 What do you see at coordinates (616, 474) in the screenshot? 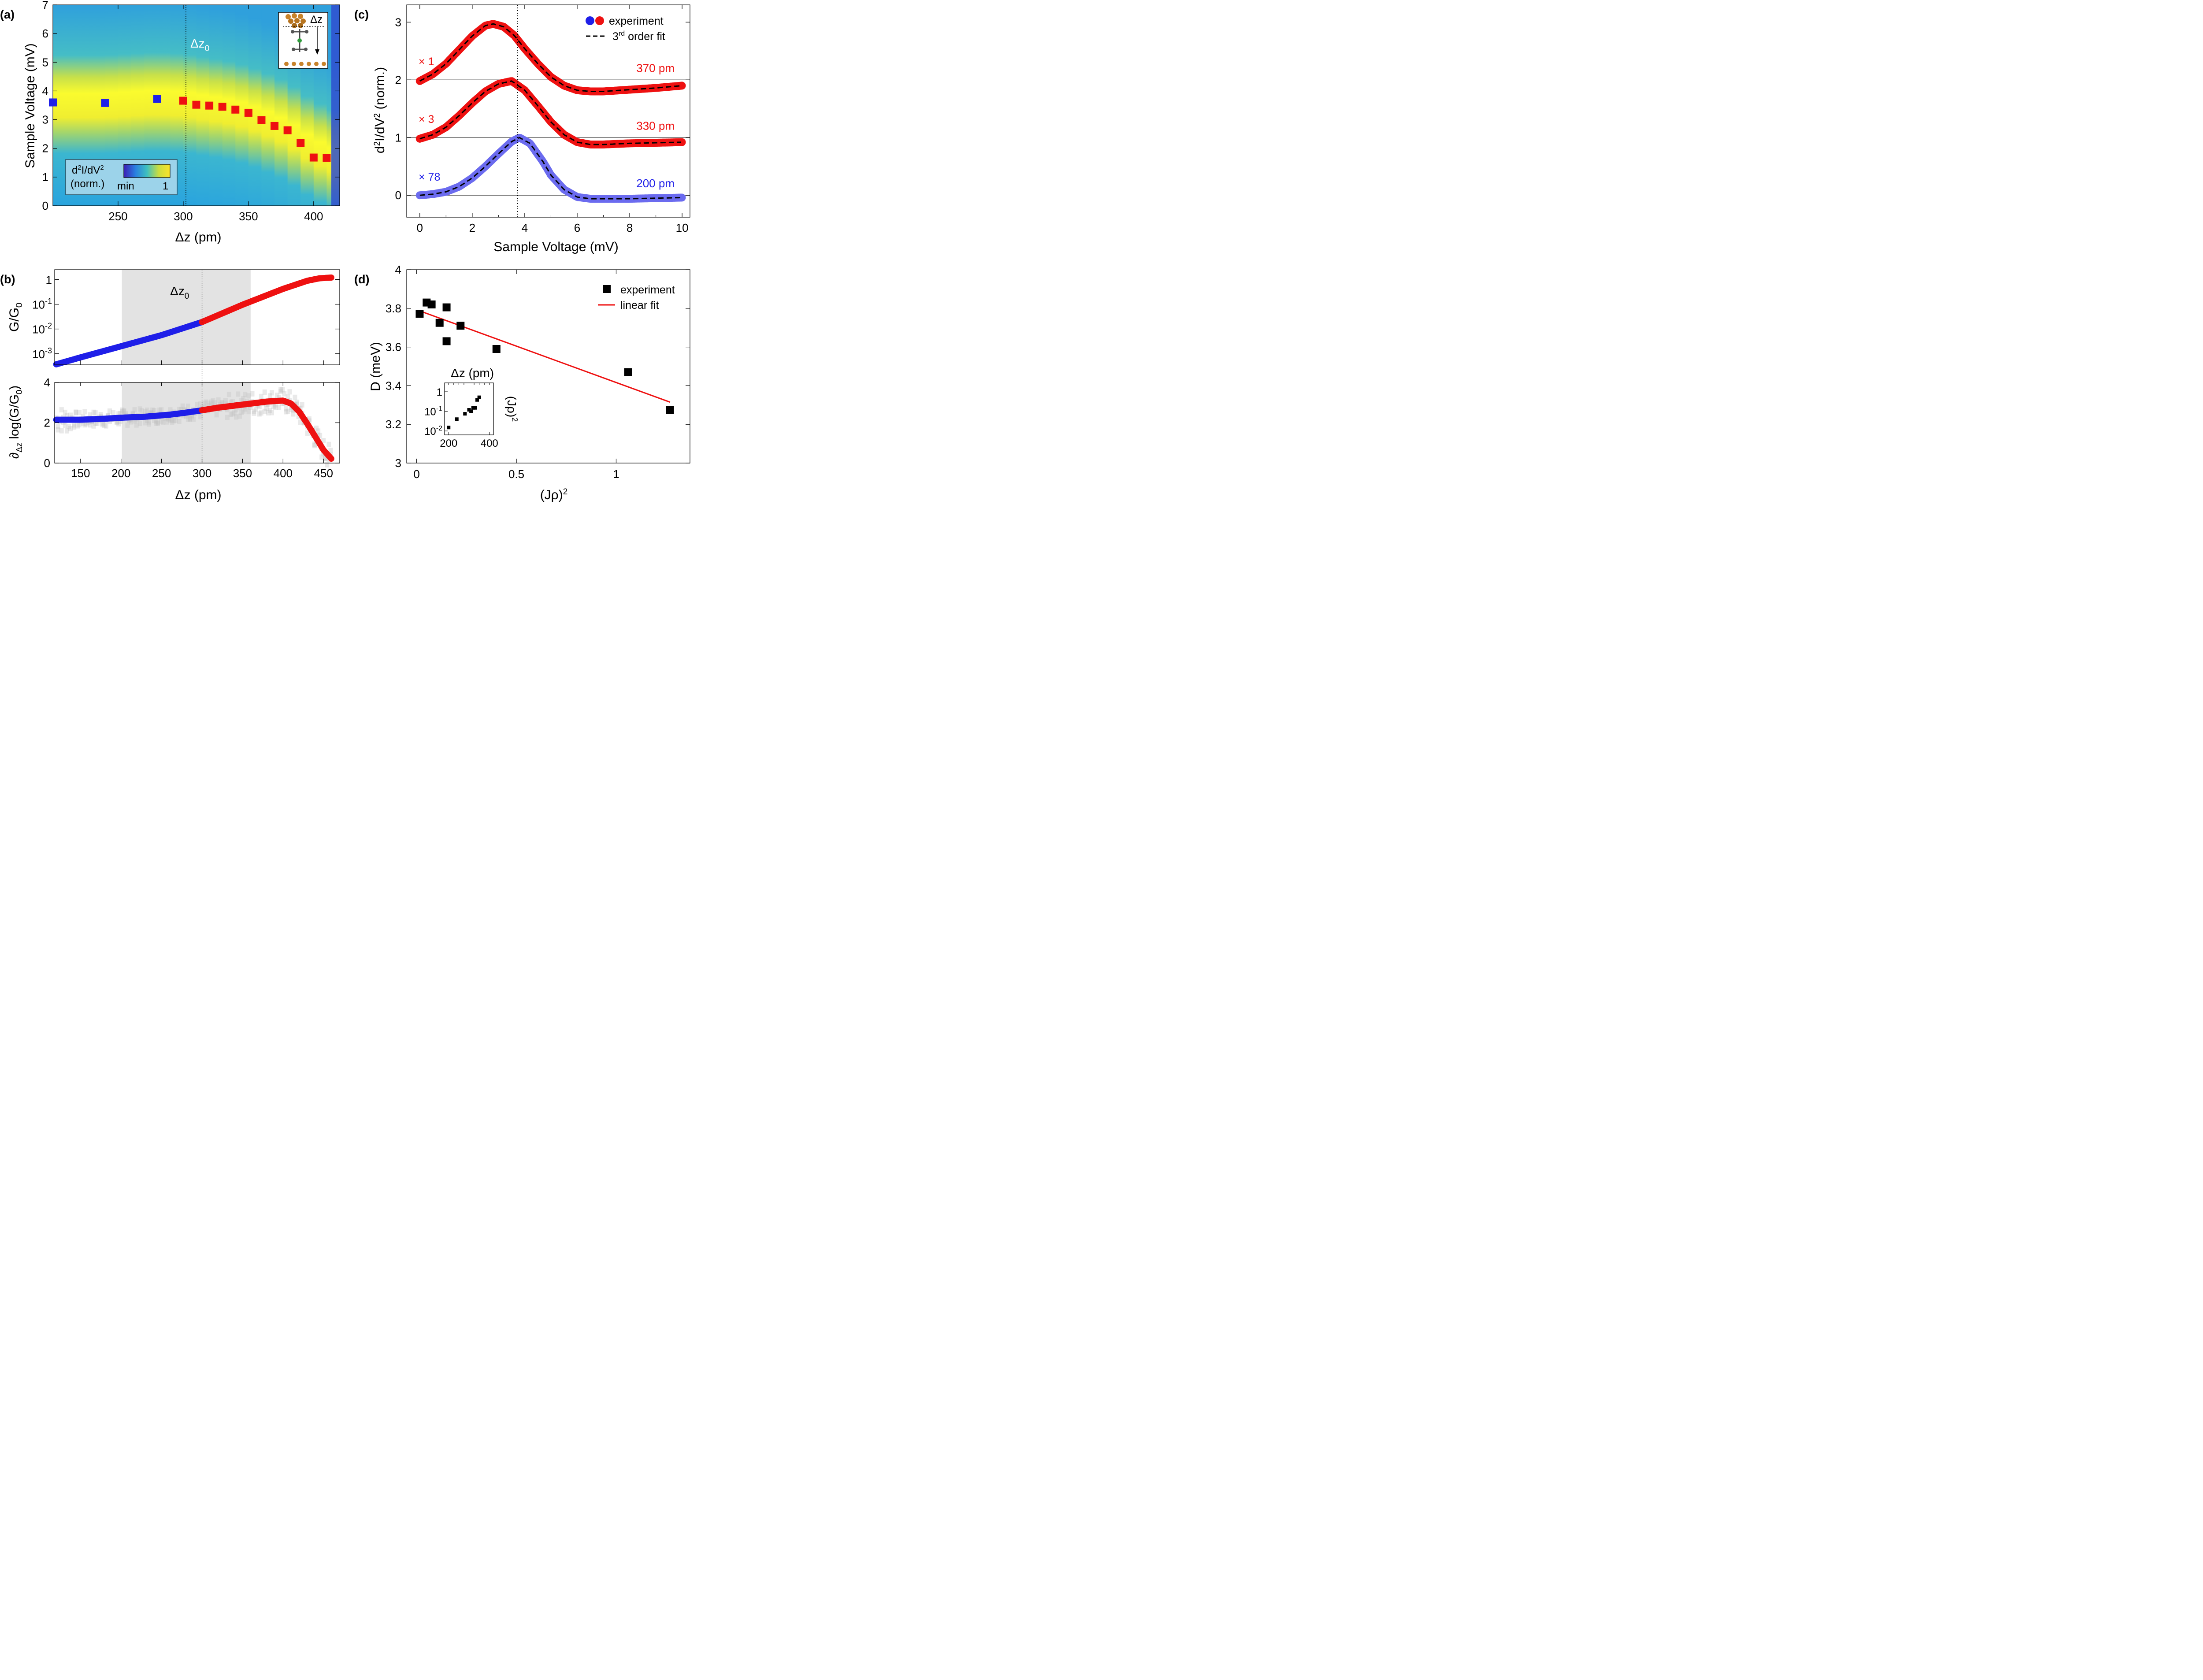
I see `x-tick-label-d: 1` at bounding box center [616, 474].